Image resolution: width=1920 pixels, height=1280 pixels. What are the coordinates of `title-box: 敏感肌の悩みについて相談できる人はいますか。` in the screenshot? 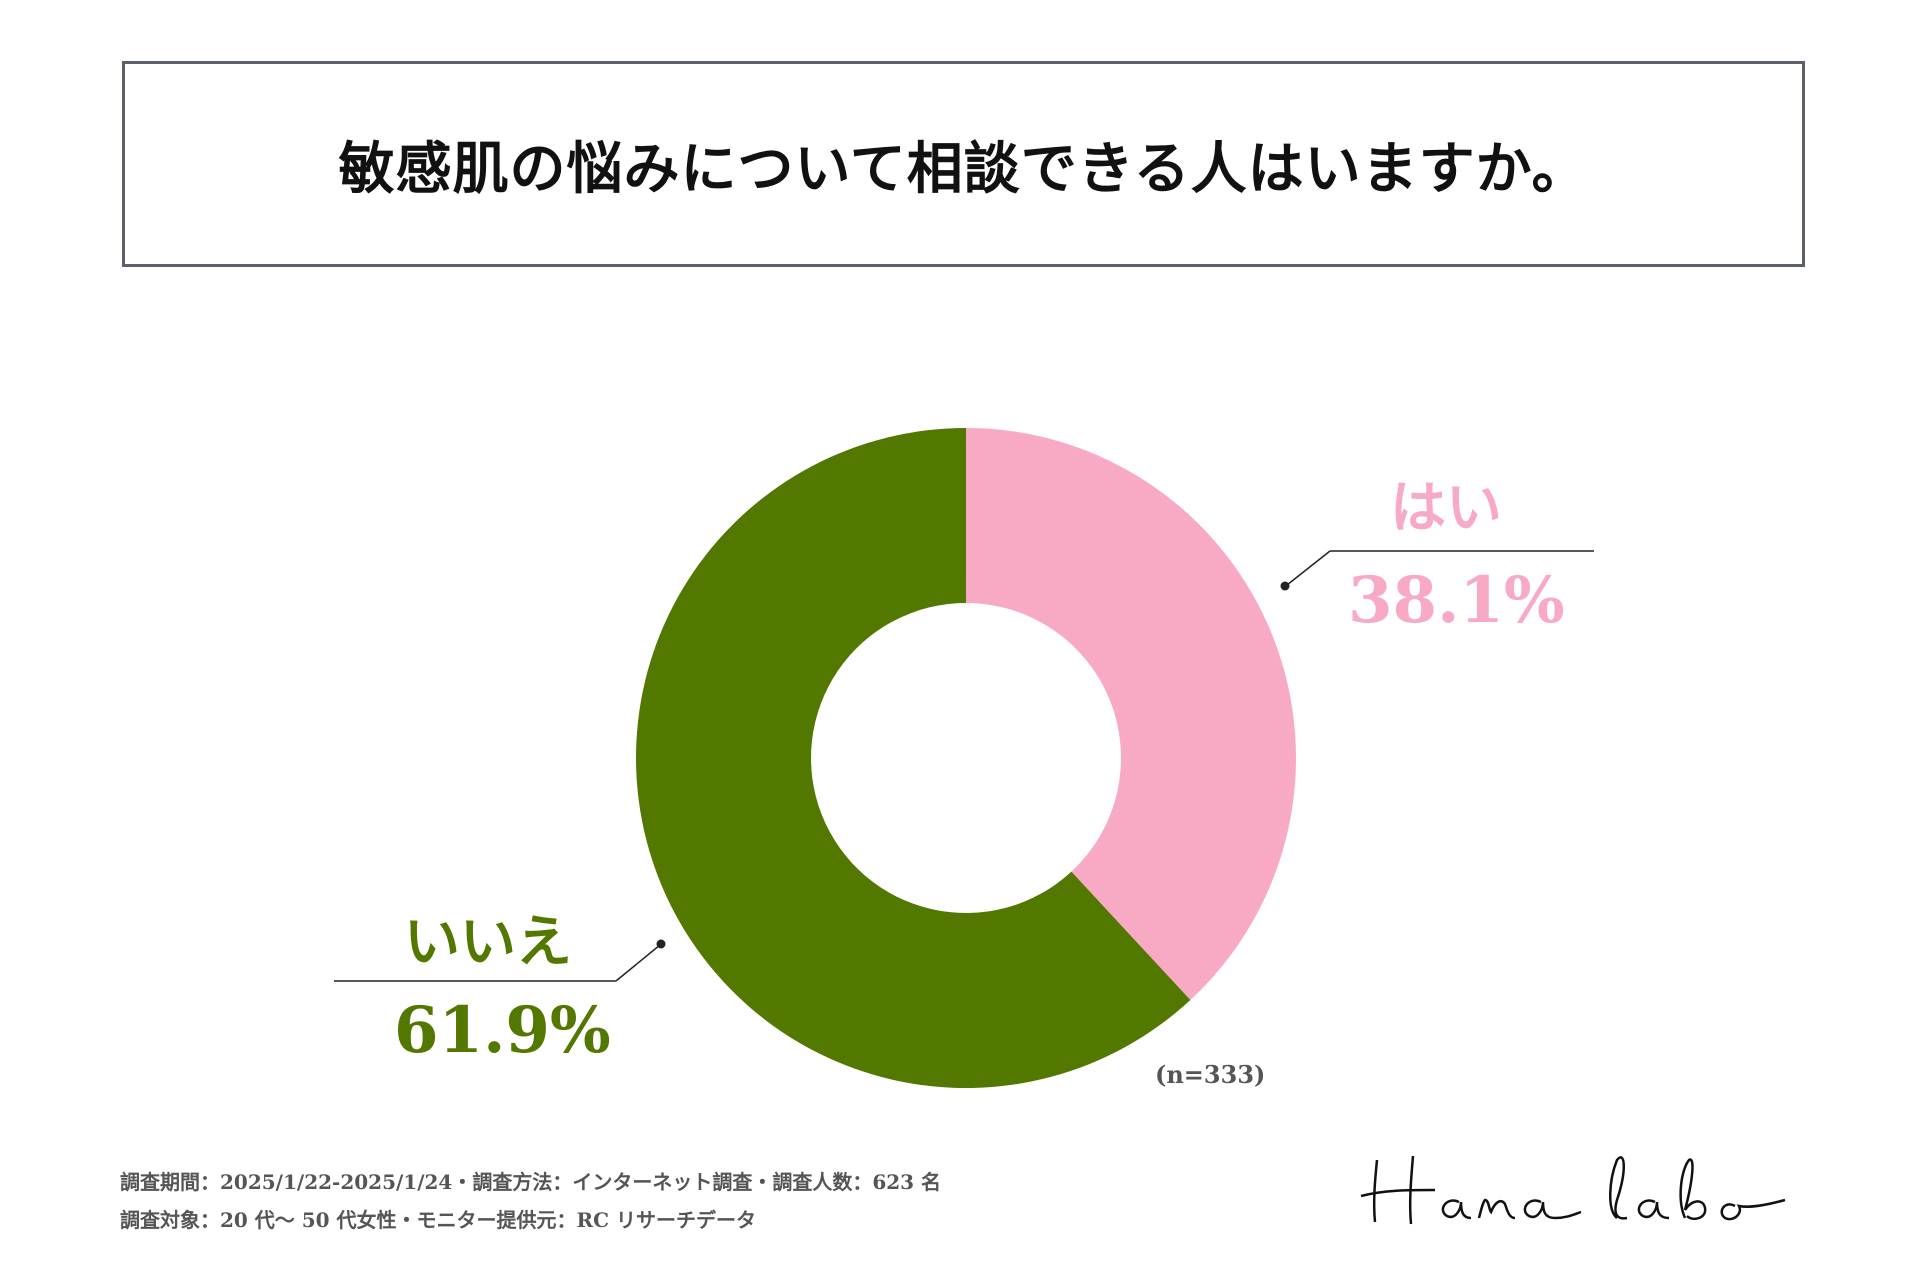 It's located at (963, 164).